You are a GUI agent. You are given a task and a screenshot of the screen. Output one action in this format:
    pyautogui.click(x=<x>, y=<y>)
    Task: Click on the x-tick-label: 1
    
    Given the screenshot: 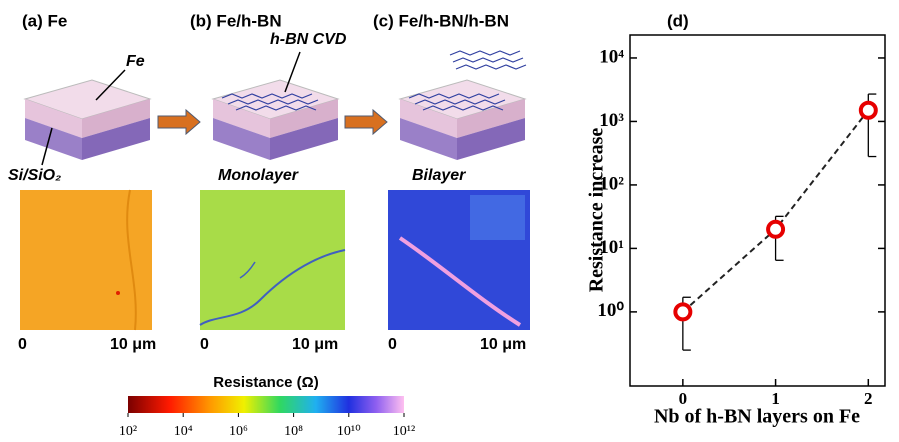 What is the action you would take?
    pyautogui.click(x=775, y=398)
    